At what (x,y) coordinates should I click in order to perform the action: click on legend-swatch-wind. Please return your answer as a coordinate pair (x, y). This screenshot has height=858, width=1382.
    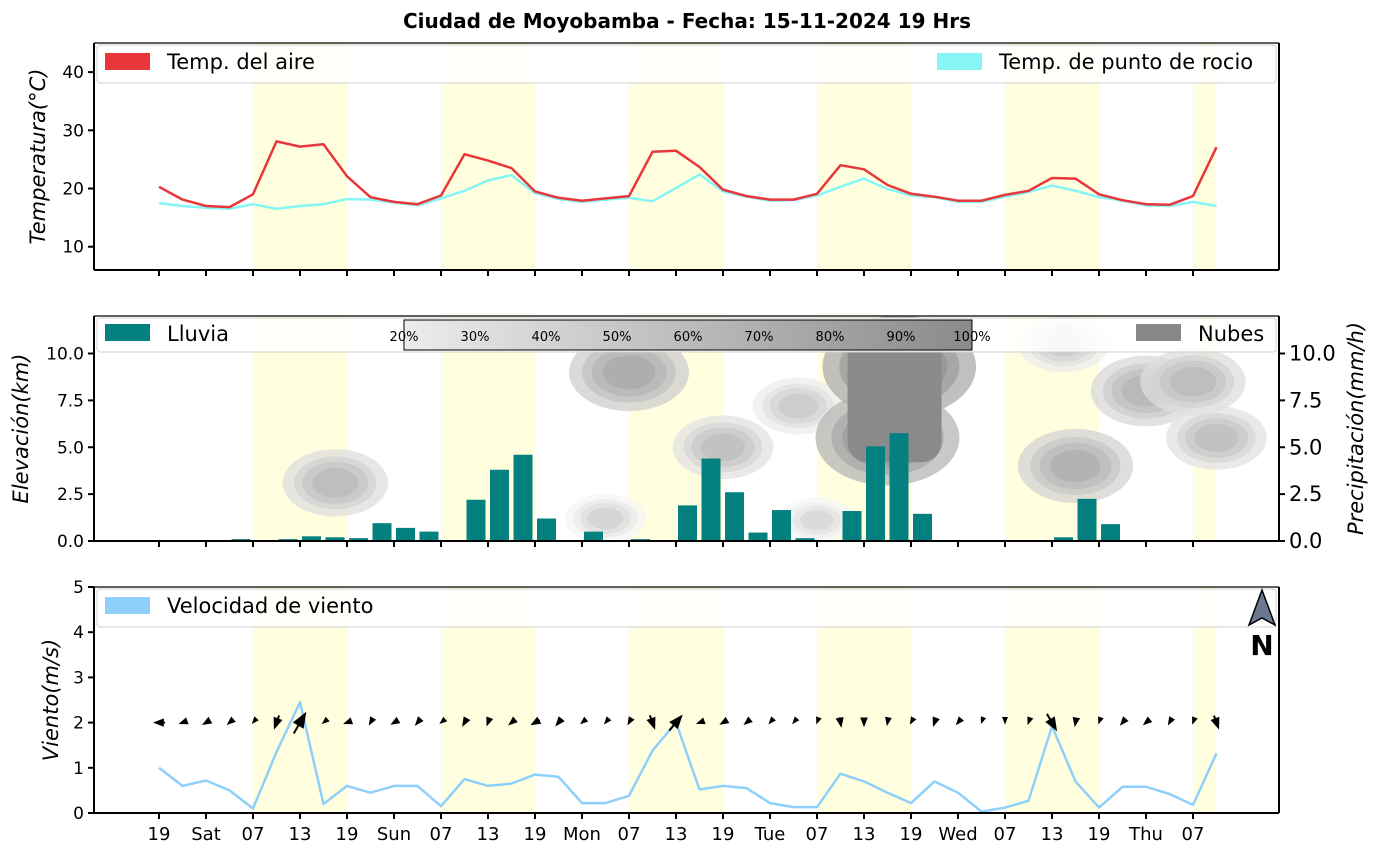
    Looking at the image, I should click on (127, 605).